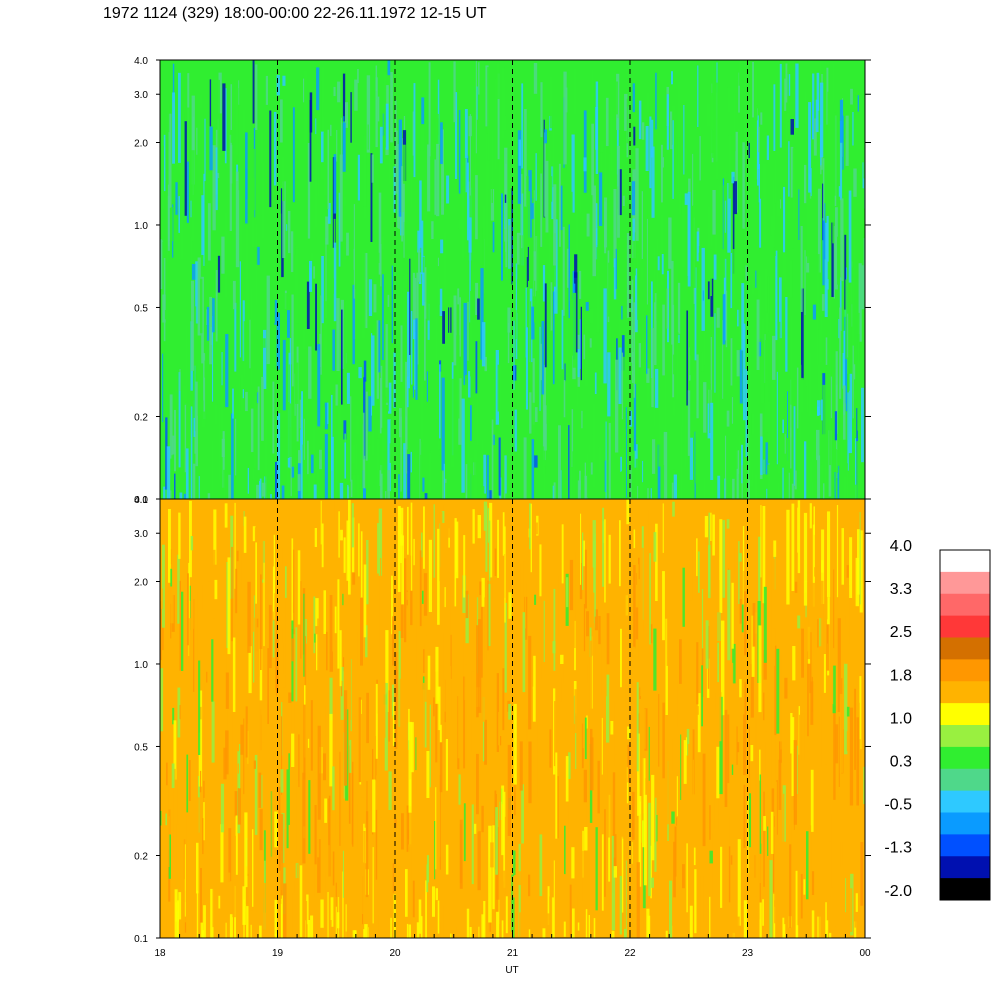 This screenshot has width=1000, height=1000. Describe the element at coordinates (513, 953) in the screenshot. I see `x-tick-label: 21` at that location.